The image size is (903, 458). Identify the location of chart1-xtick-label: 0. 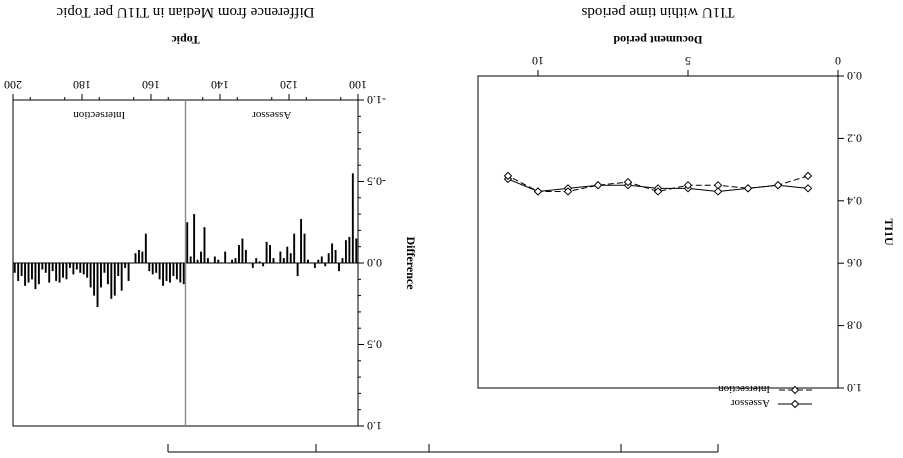
(838, 61).